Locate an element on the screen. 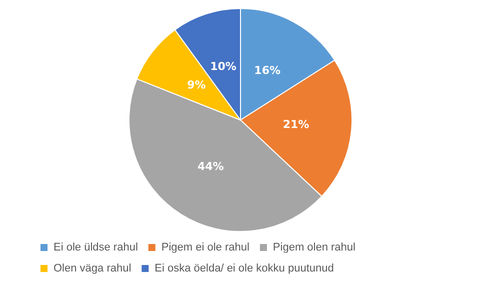 This screenshot has height=288, width=481. legend-label: Pigem ei ole rahul is located at coordinates (205, 248).